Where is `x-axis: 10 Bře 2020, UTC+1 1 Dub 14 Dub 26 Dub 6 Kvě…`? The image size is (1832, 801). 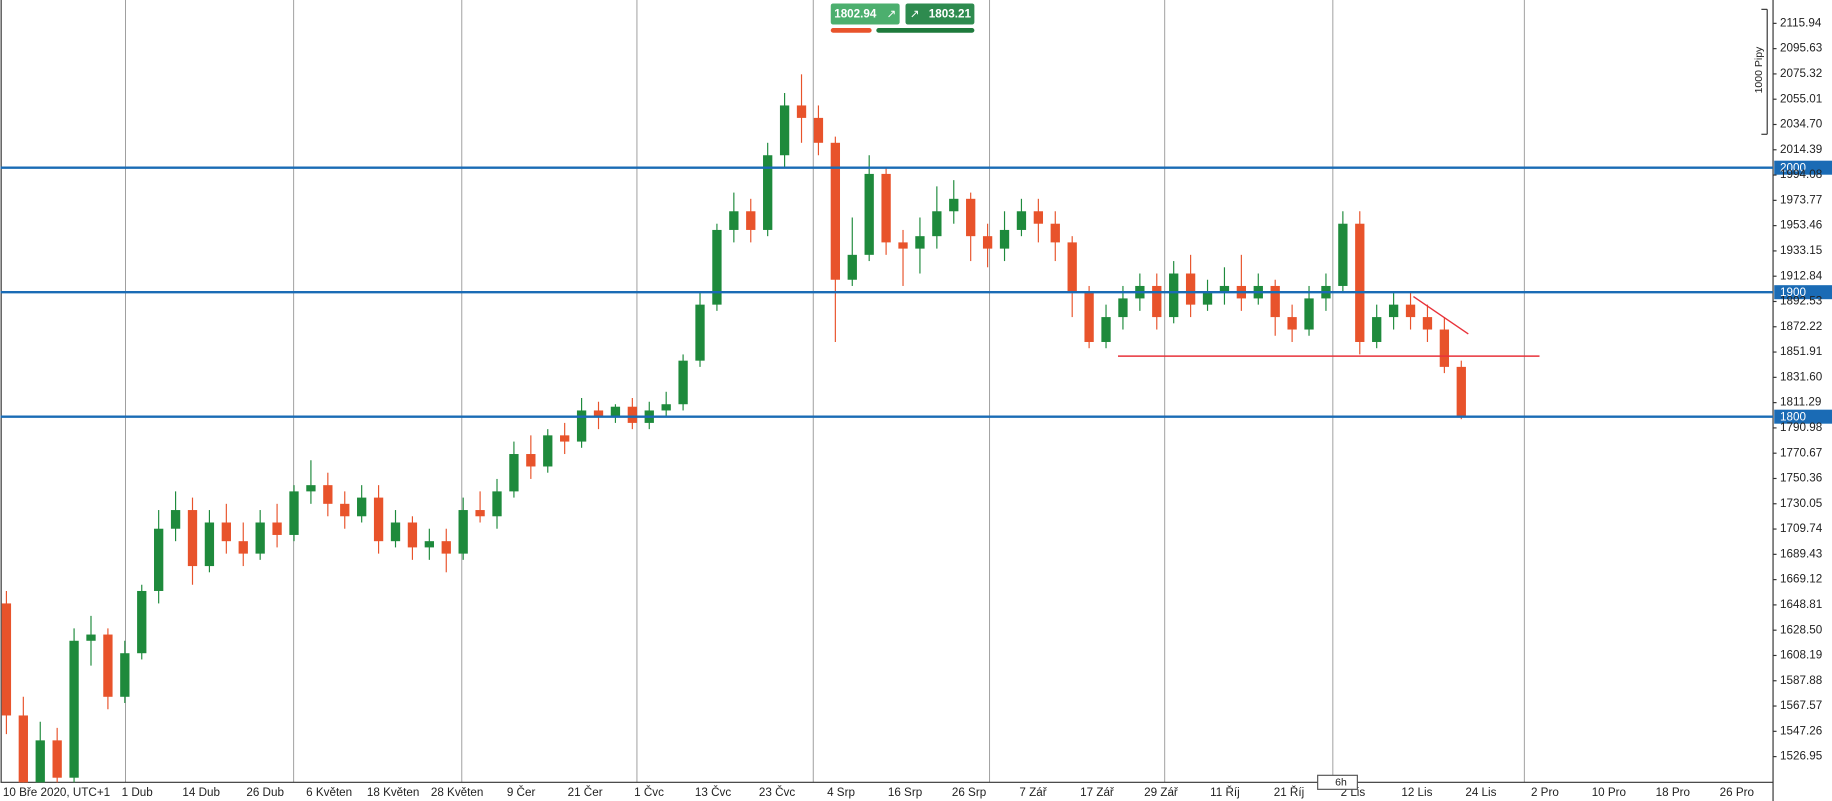
x-axis: 10 Bře 2020, UTC+1 1 Dub 14 Dub 26 Dub 6 Kvě… is located at coordinates (878, 792).